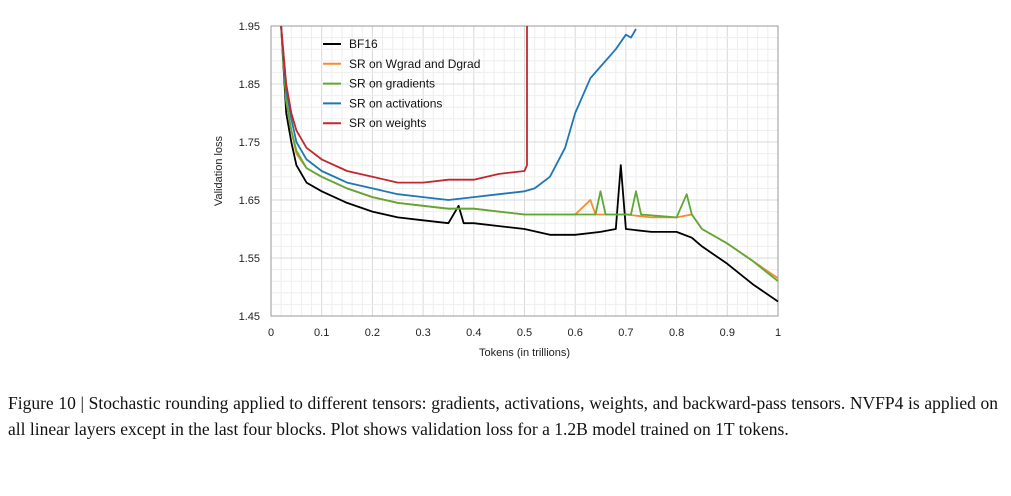  I want to click on y-tick-label: 1.55, so click(249, 259).